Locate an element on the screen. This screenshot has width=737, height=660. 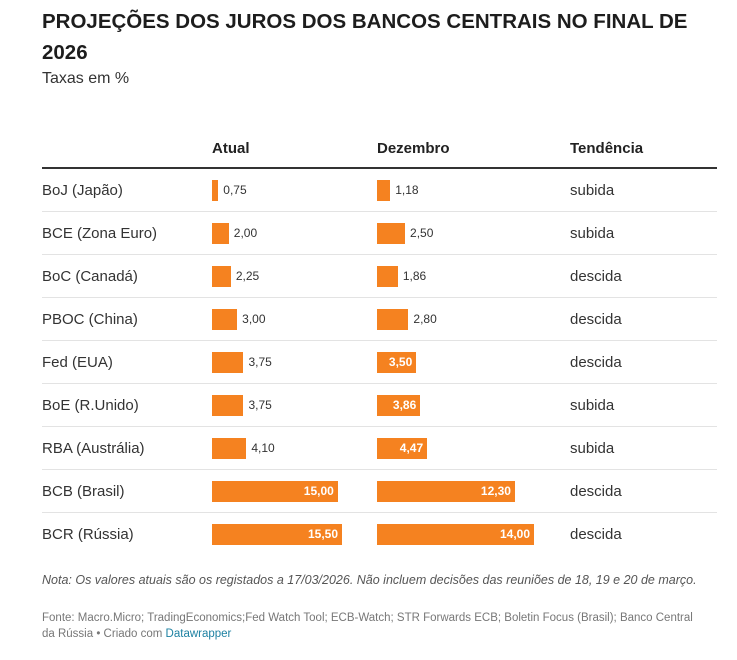
atual-cell: 0,75 is located at coordinates (229, 190).